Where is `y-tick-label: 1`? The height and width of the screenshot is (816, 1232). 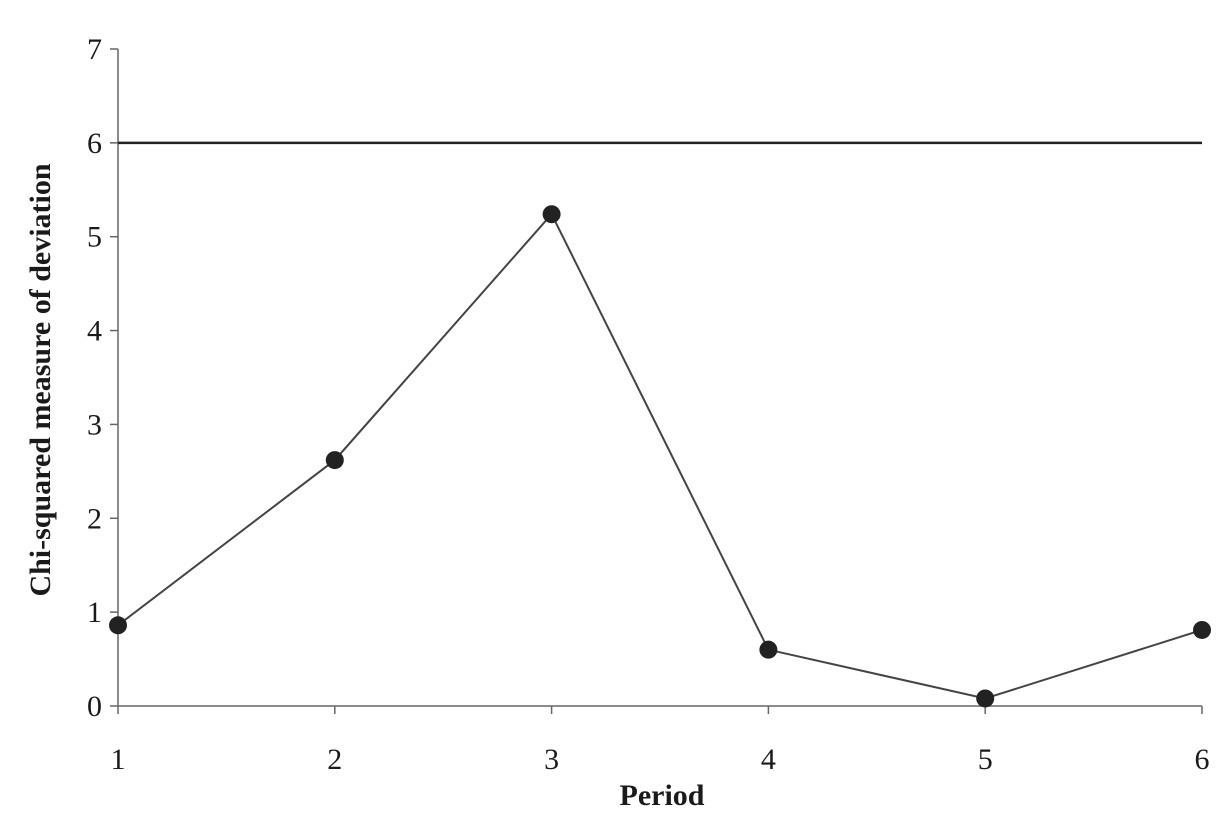 y-tick-label: 1 is located at coordinates (94, 612).